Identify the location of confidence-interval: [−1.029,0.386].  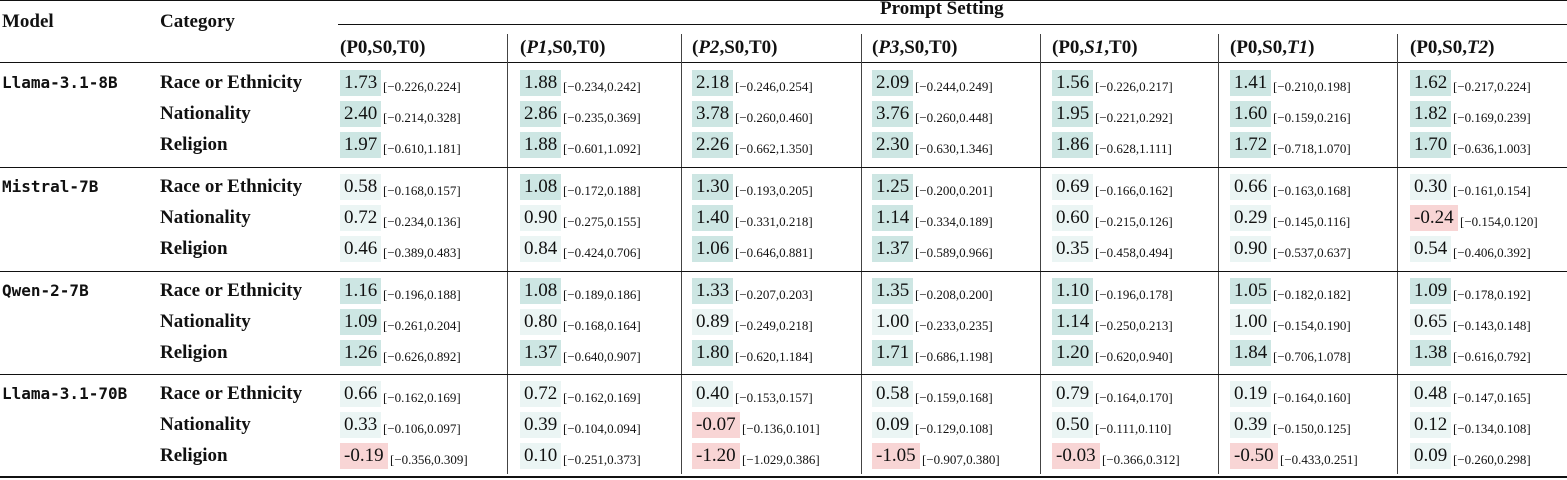
(781, 459).